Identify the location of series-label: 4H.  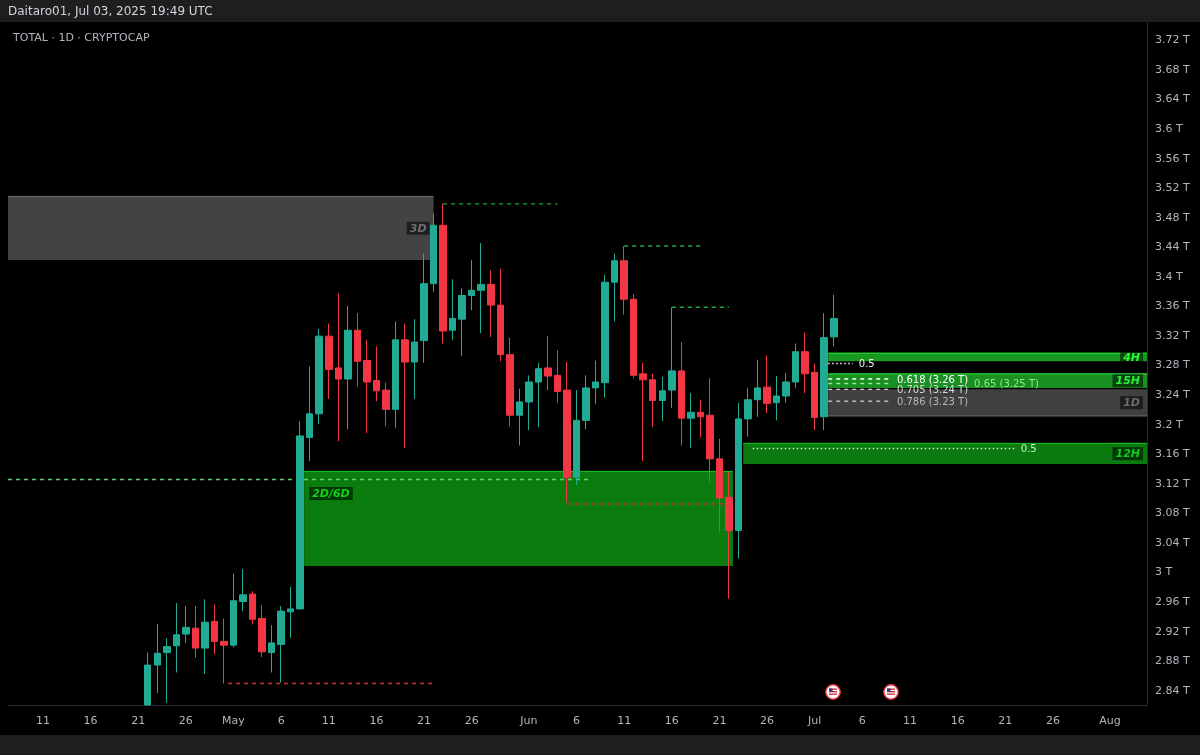
(1131, 357).